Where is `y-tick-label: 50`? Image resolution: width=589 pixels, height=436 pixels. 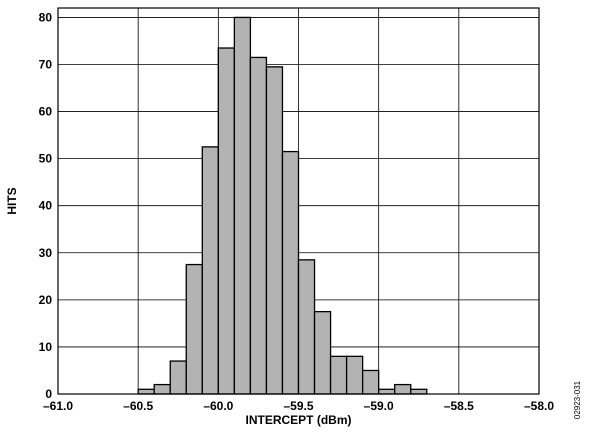
y-tick-label: 50 is located at coordinates (46, 159).